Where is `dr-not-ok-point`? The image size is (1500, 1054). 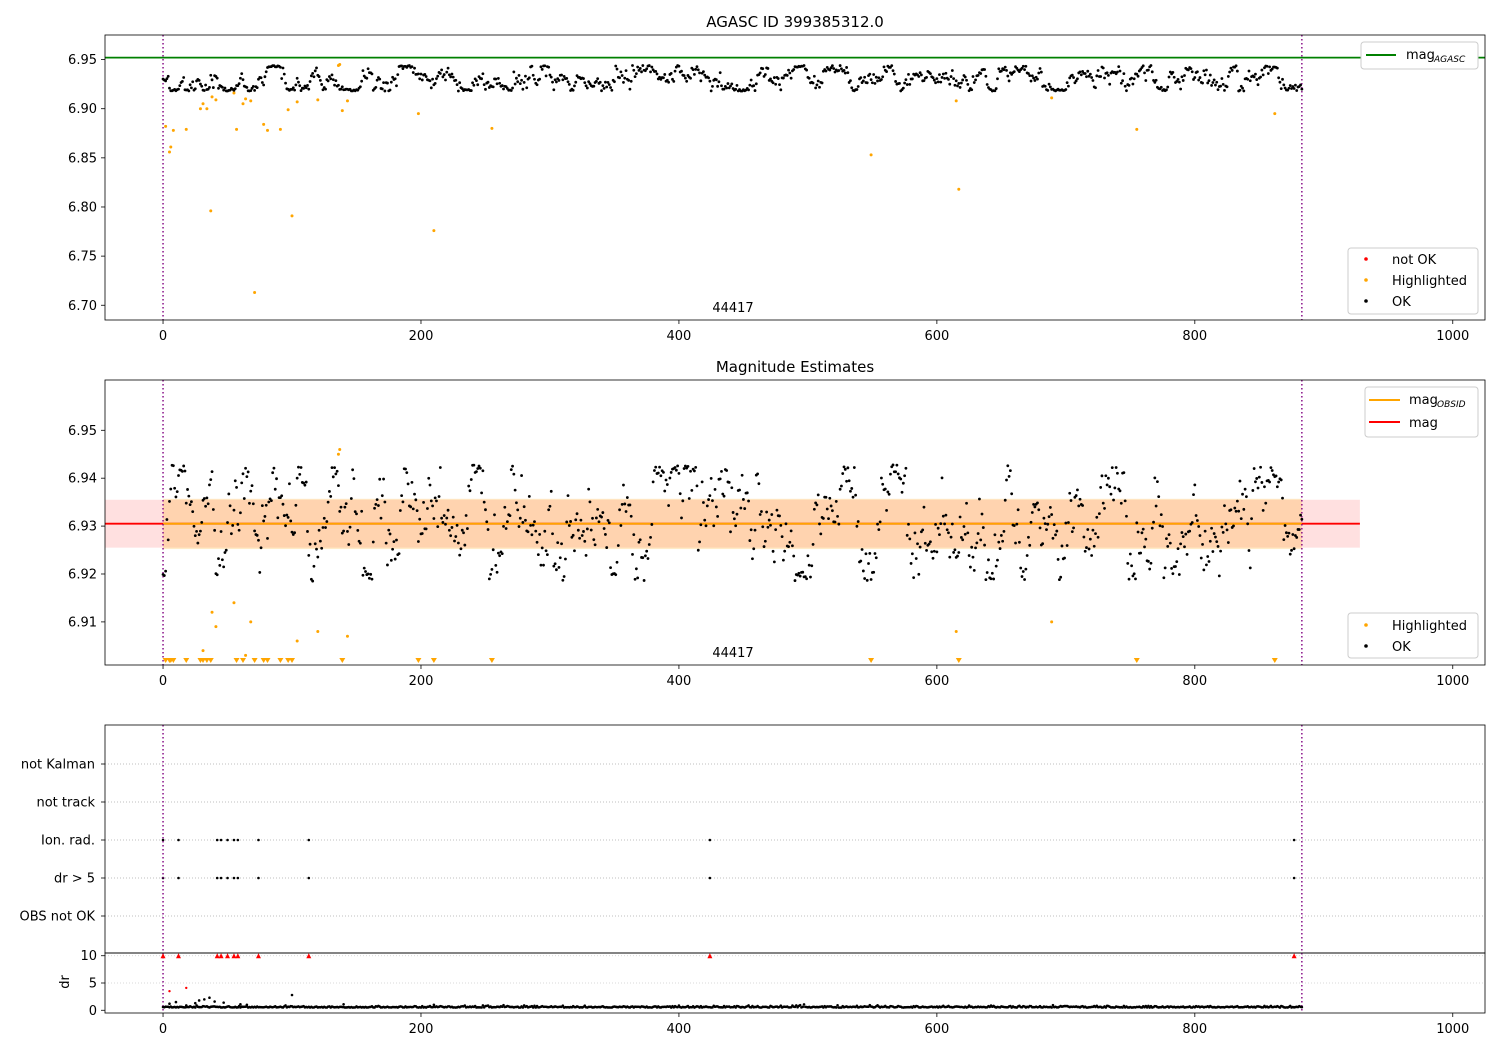
dr-not-ok-point is located at coordinates (169, 991).